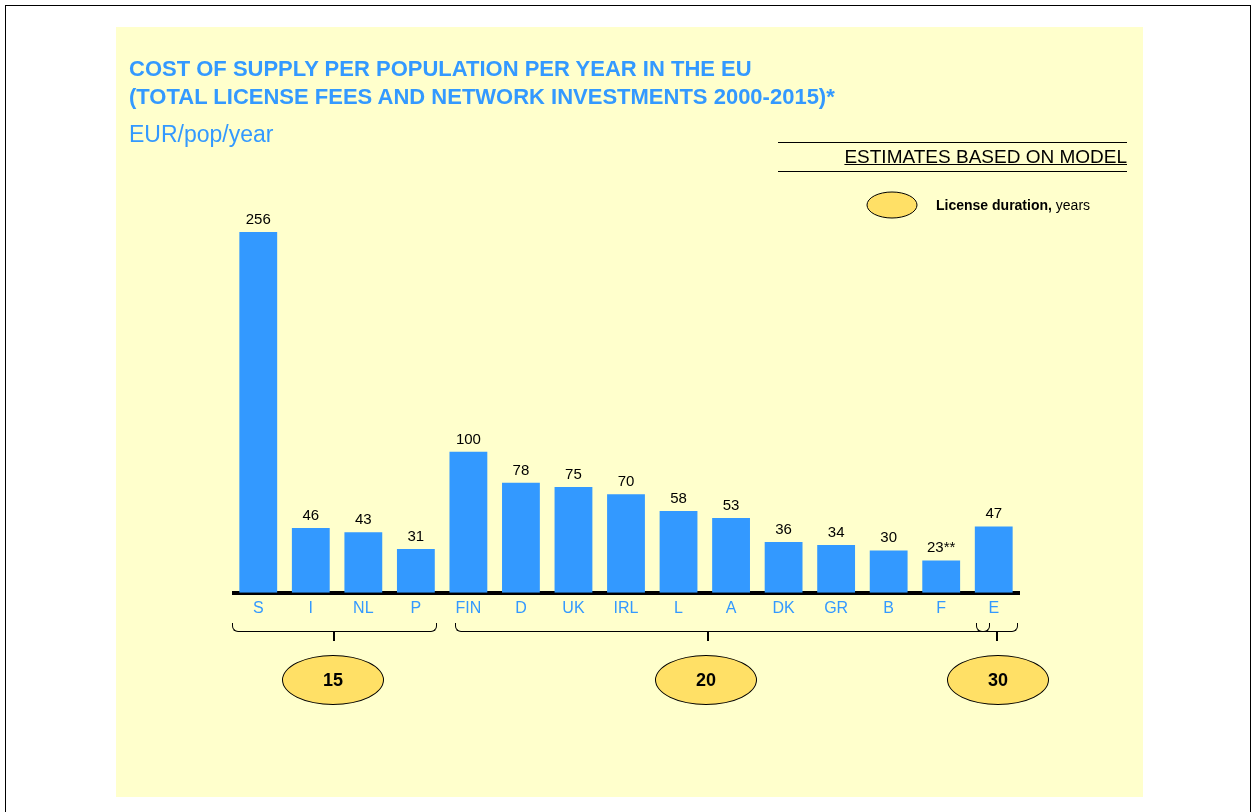 This screenshot has width=1254, height=812. Describe the element at coordinates (363, 607) in the screenshot. I see `x-tick-label: NL` at that location.